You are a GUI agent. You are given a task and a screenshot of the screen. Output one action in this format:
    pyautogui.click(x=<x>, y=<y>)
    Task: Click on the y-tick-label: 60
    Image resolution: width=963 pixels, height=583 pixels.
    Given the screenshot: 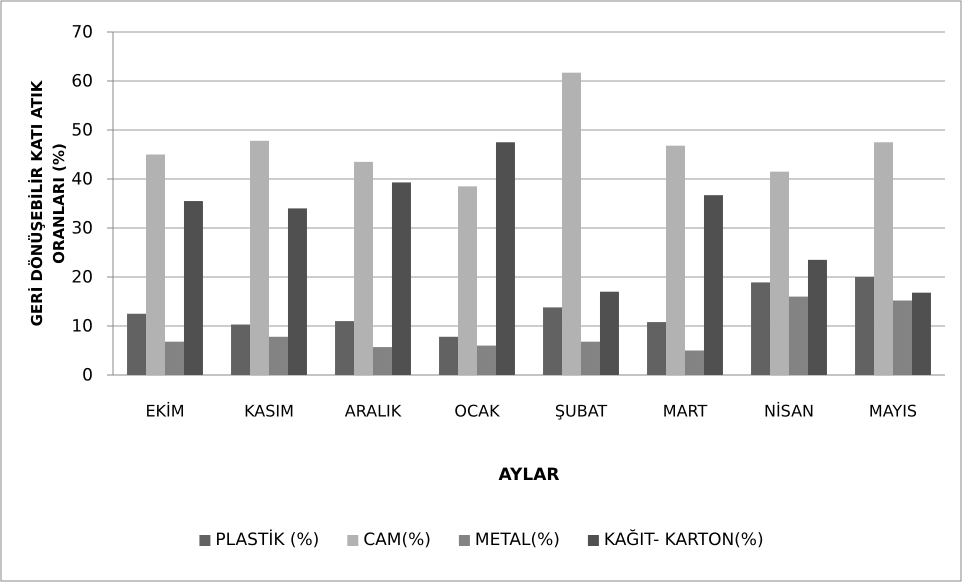 What is the action you would take?
    pyautogui.click(x=82, y=81)
    